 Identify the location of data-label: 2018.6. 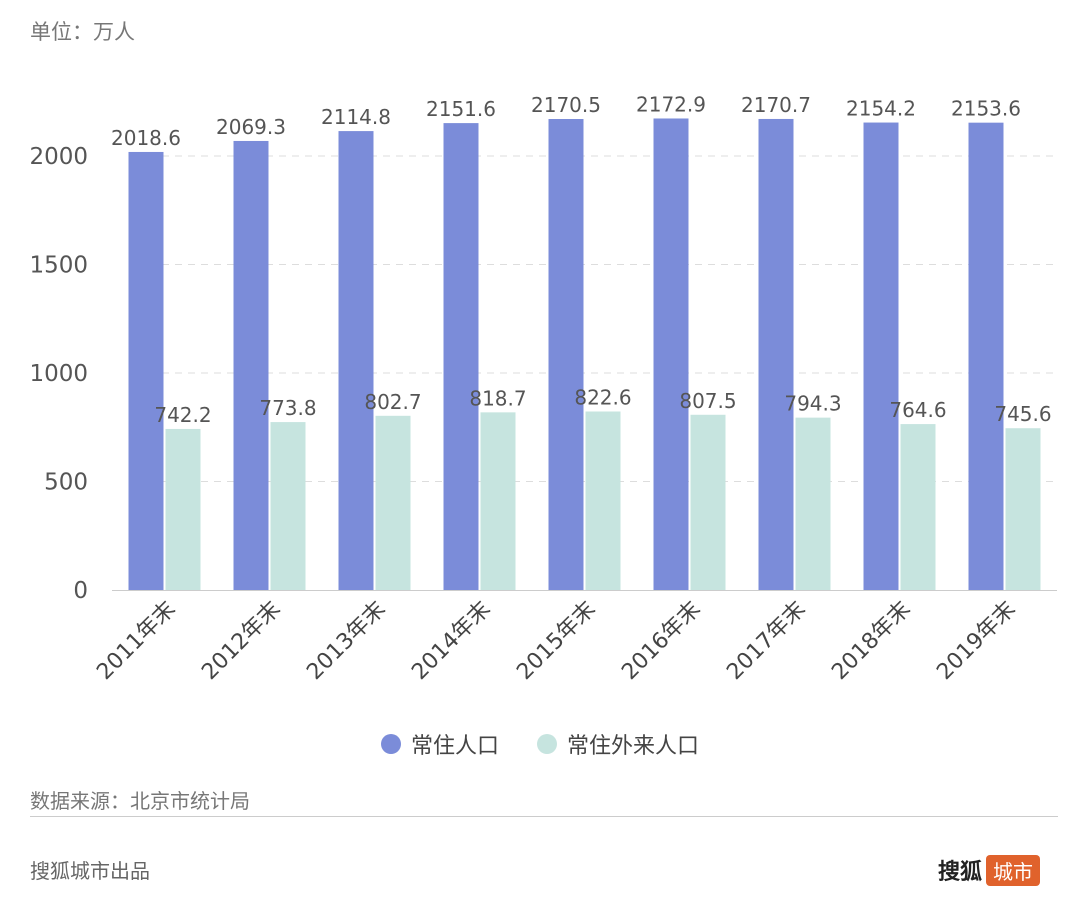
(146, 138).